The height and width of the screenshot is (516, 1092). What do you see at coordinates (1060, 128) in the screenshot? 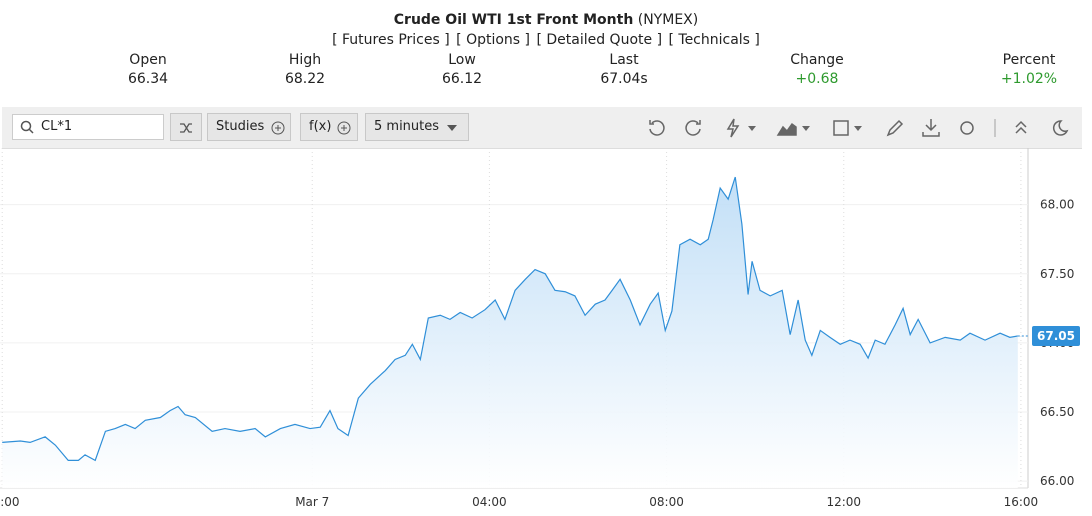
I see `theme-icon` at bounding box center [1060, 128].